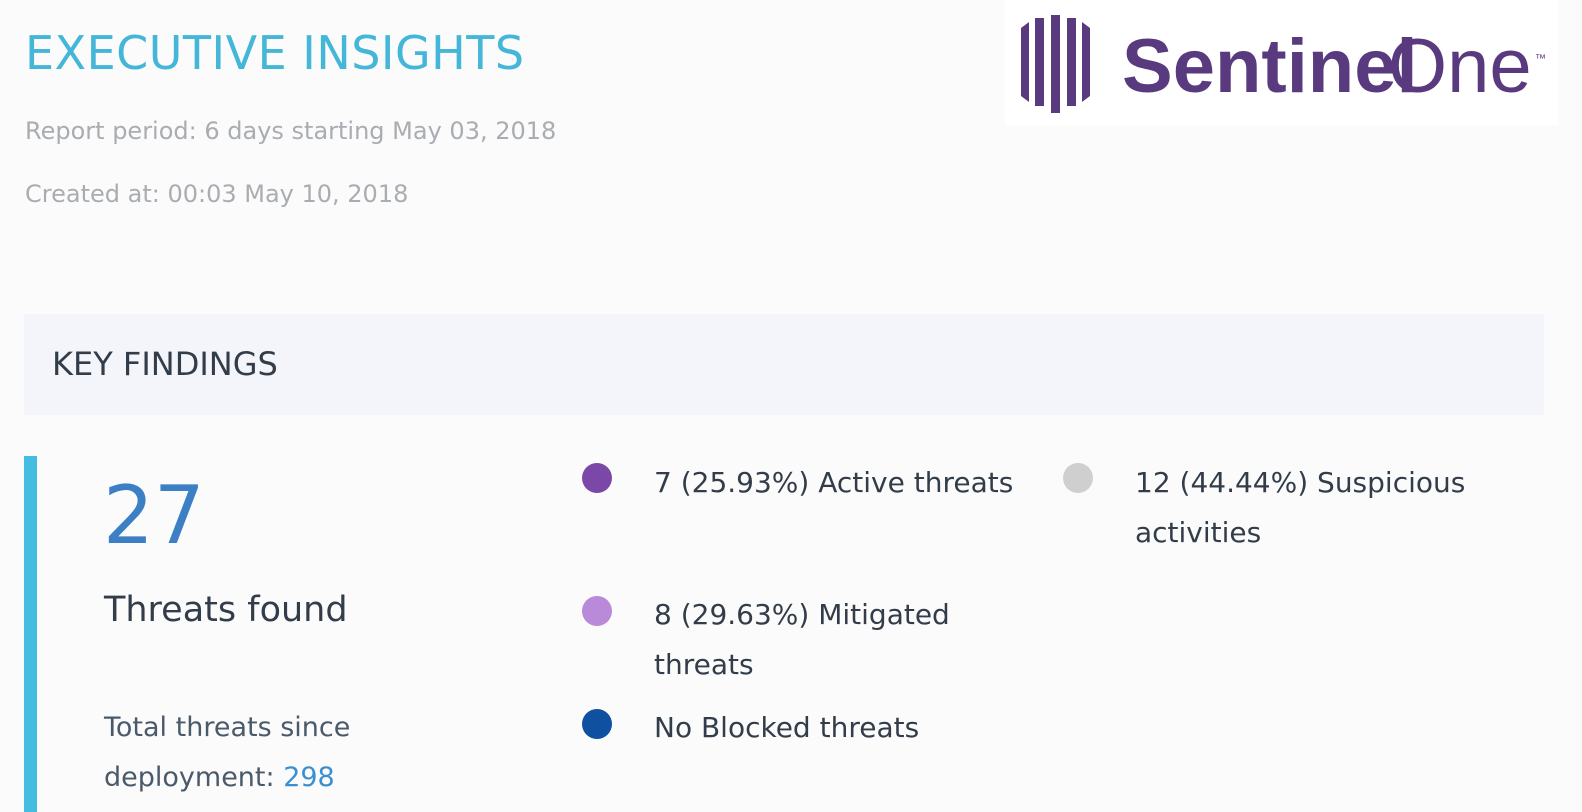 This screenshot has height=812, width=1582. What do you see at coordinates (784, 364) in the screenshot?
I see `key-findings-header: KEY FINDINGS` at bounding box center [784, 364].